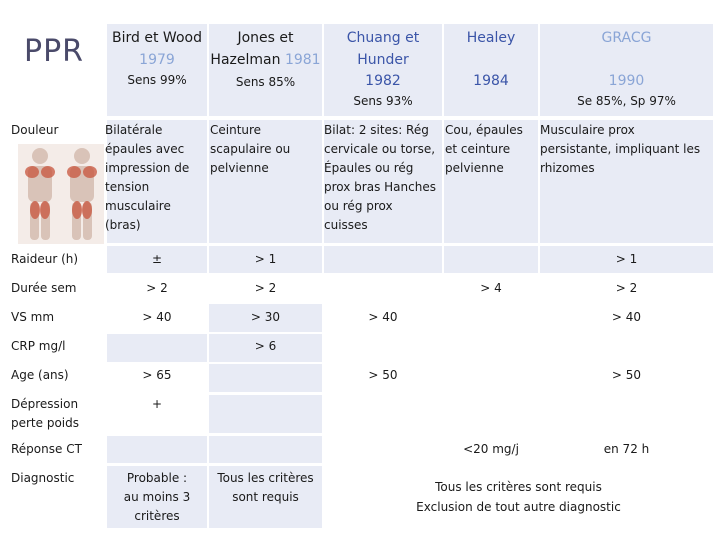  I want to click on row-label-crp: CRP mg/l, so click(38, 346).